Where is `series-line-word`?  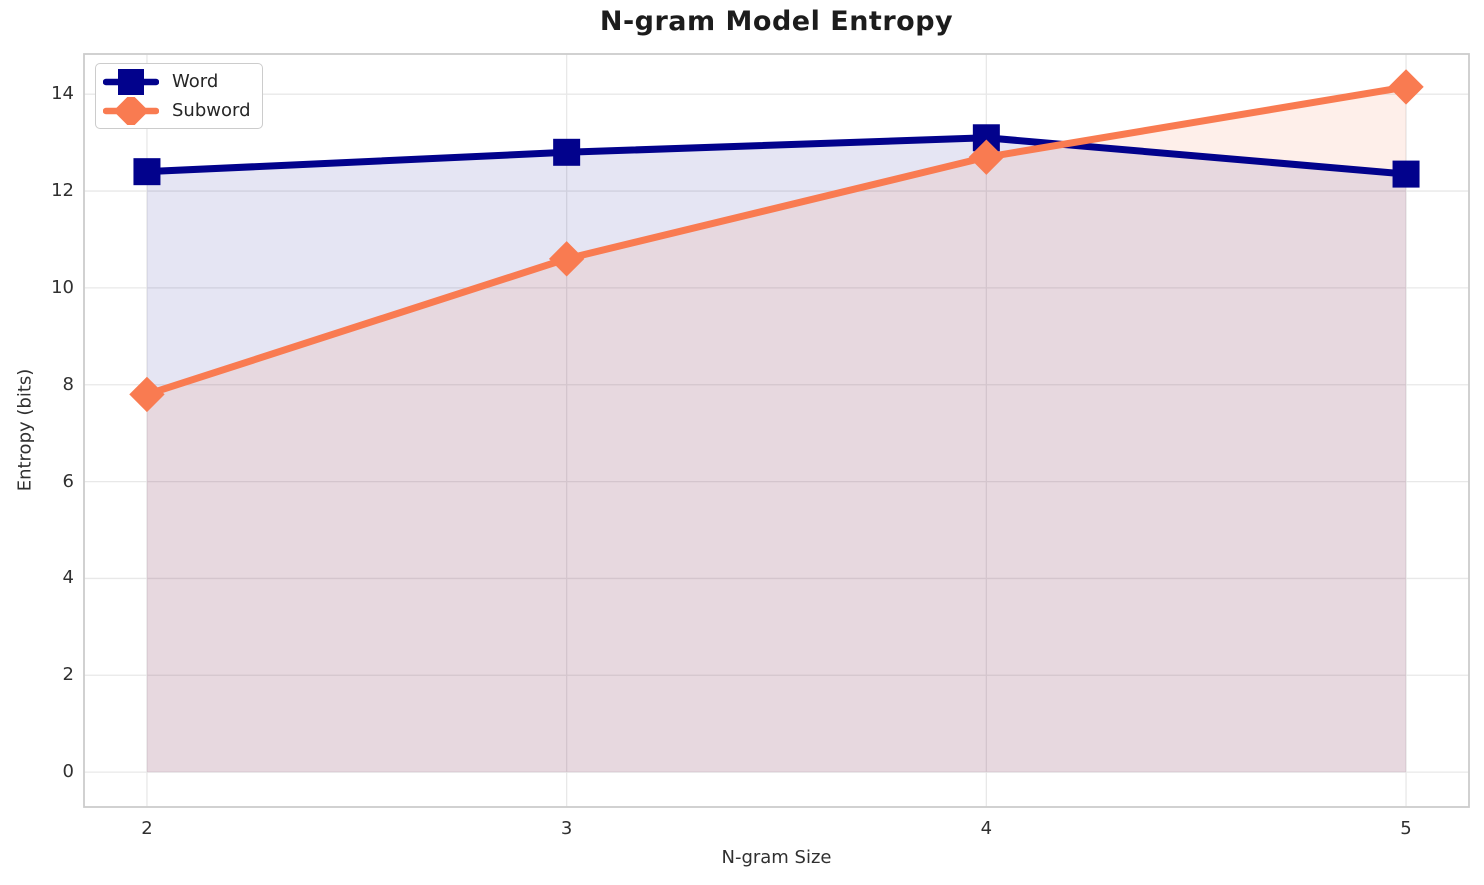
series-line-word is located at coordinates (776, 156).